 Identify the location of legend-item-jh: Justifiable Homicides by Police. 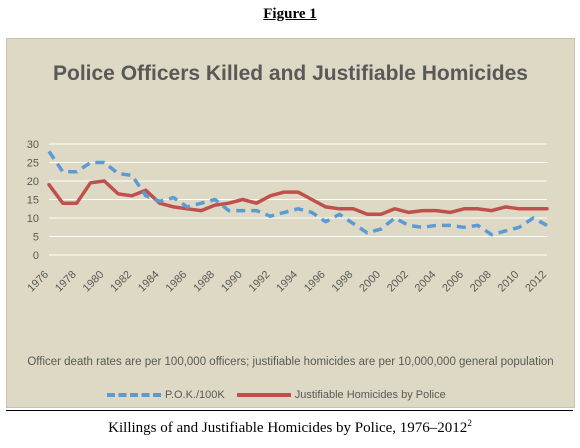
(341, 395).